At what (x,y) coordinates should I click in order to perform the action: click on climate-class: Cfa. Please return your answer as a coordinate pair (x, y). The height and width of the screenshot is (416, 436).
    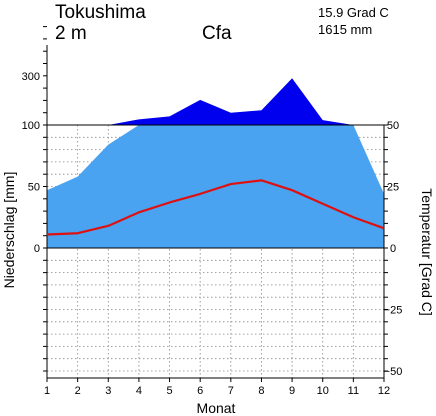
    Looking at the image, I should click on (217, 33).